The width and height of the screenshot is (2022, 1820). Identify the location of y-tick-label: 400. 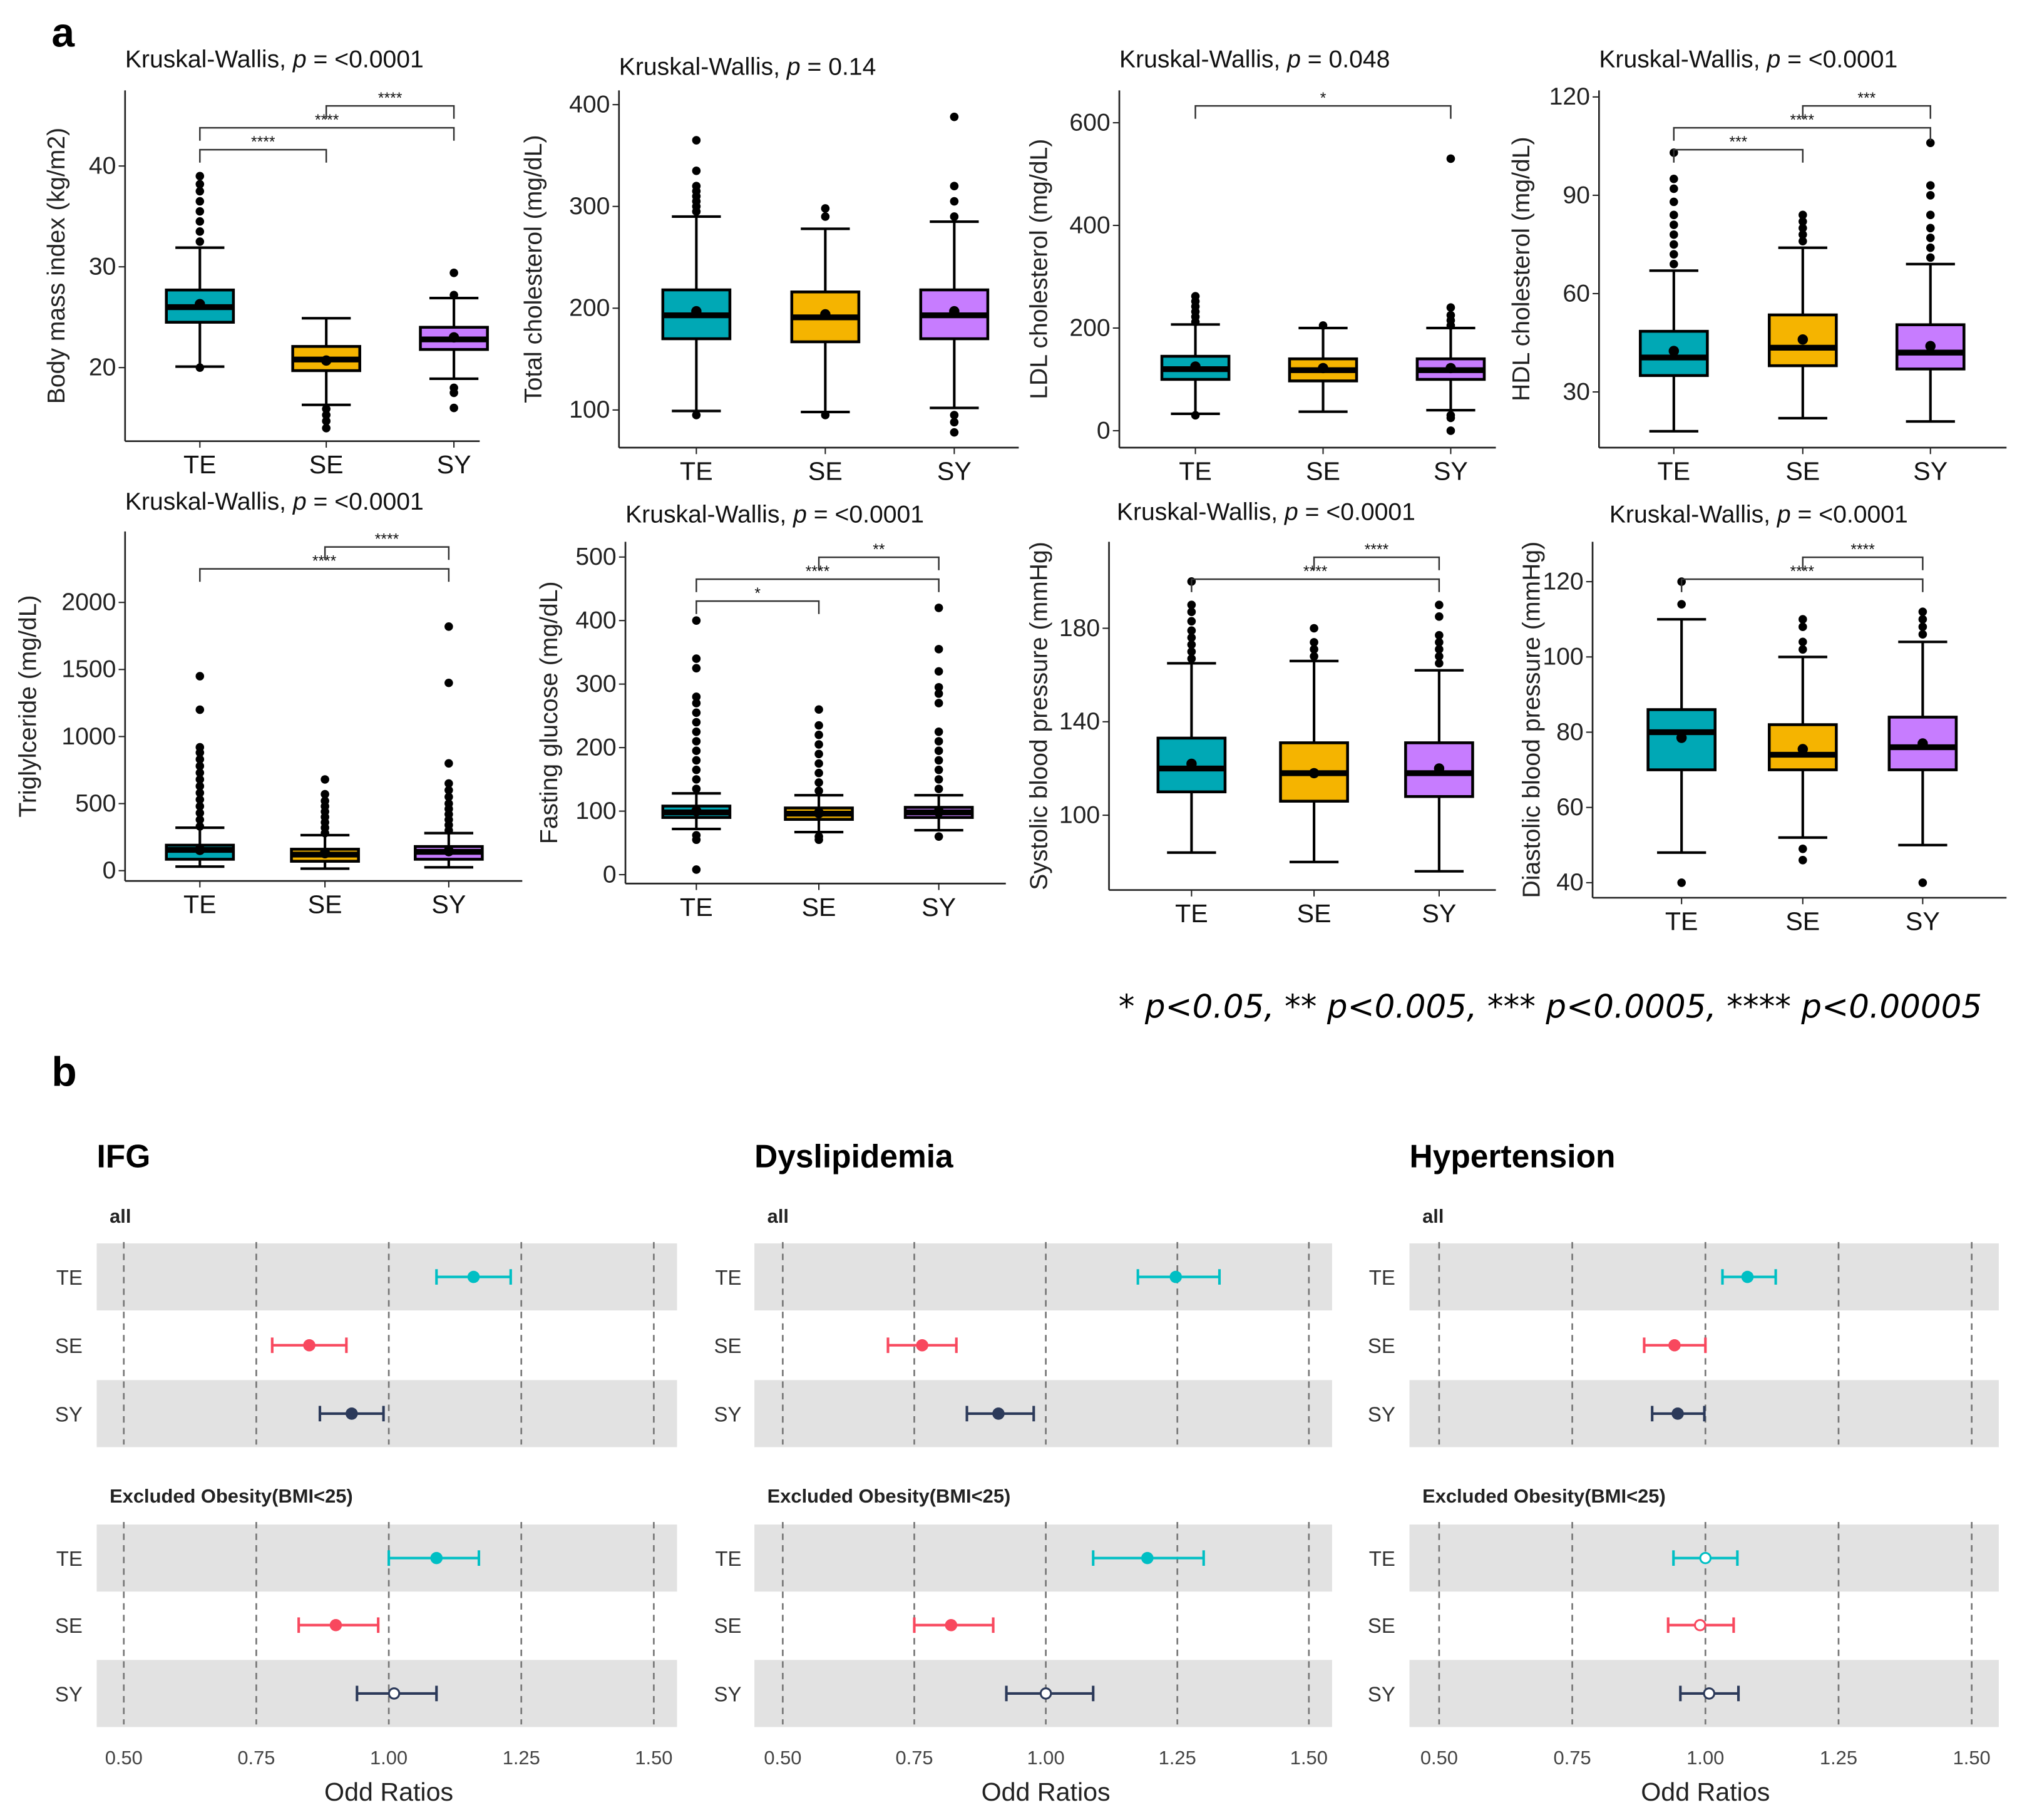
(589, 105).